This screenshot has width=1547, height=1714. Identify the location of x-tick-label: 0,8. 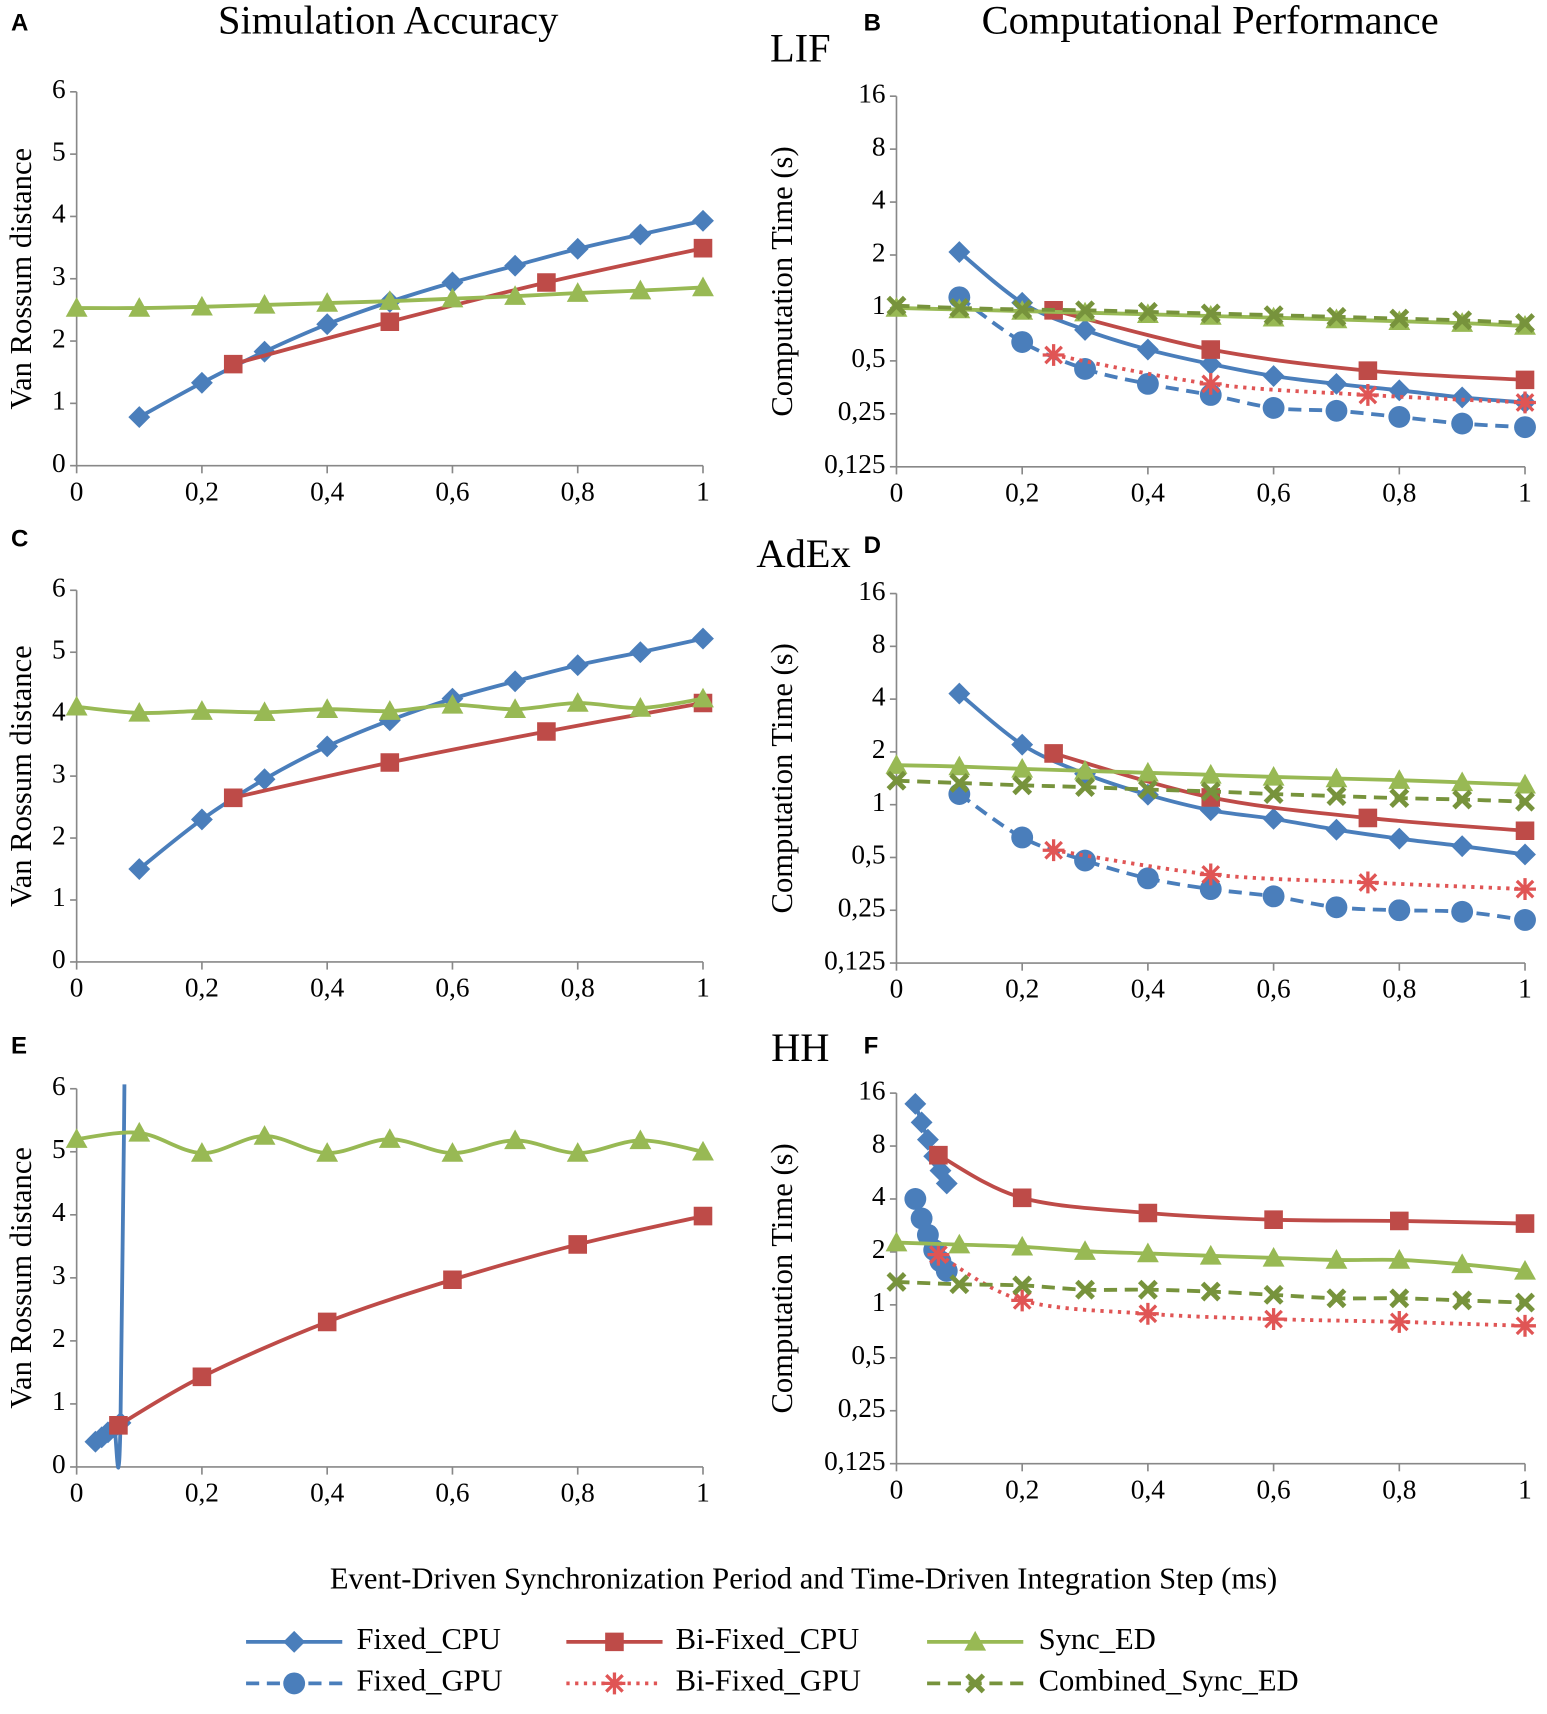
(578, 988).